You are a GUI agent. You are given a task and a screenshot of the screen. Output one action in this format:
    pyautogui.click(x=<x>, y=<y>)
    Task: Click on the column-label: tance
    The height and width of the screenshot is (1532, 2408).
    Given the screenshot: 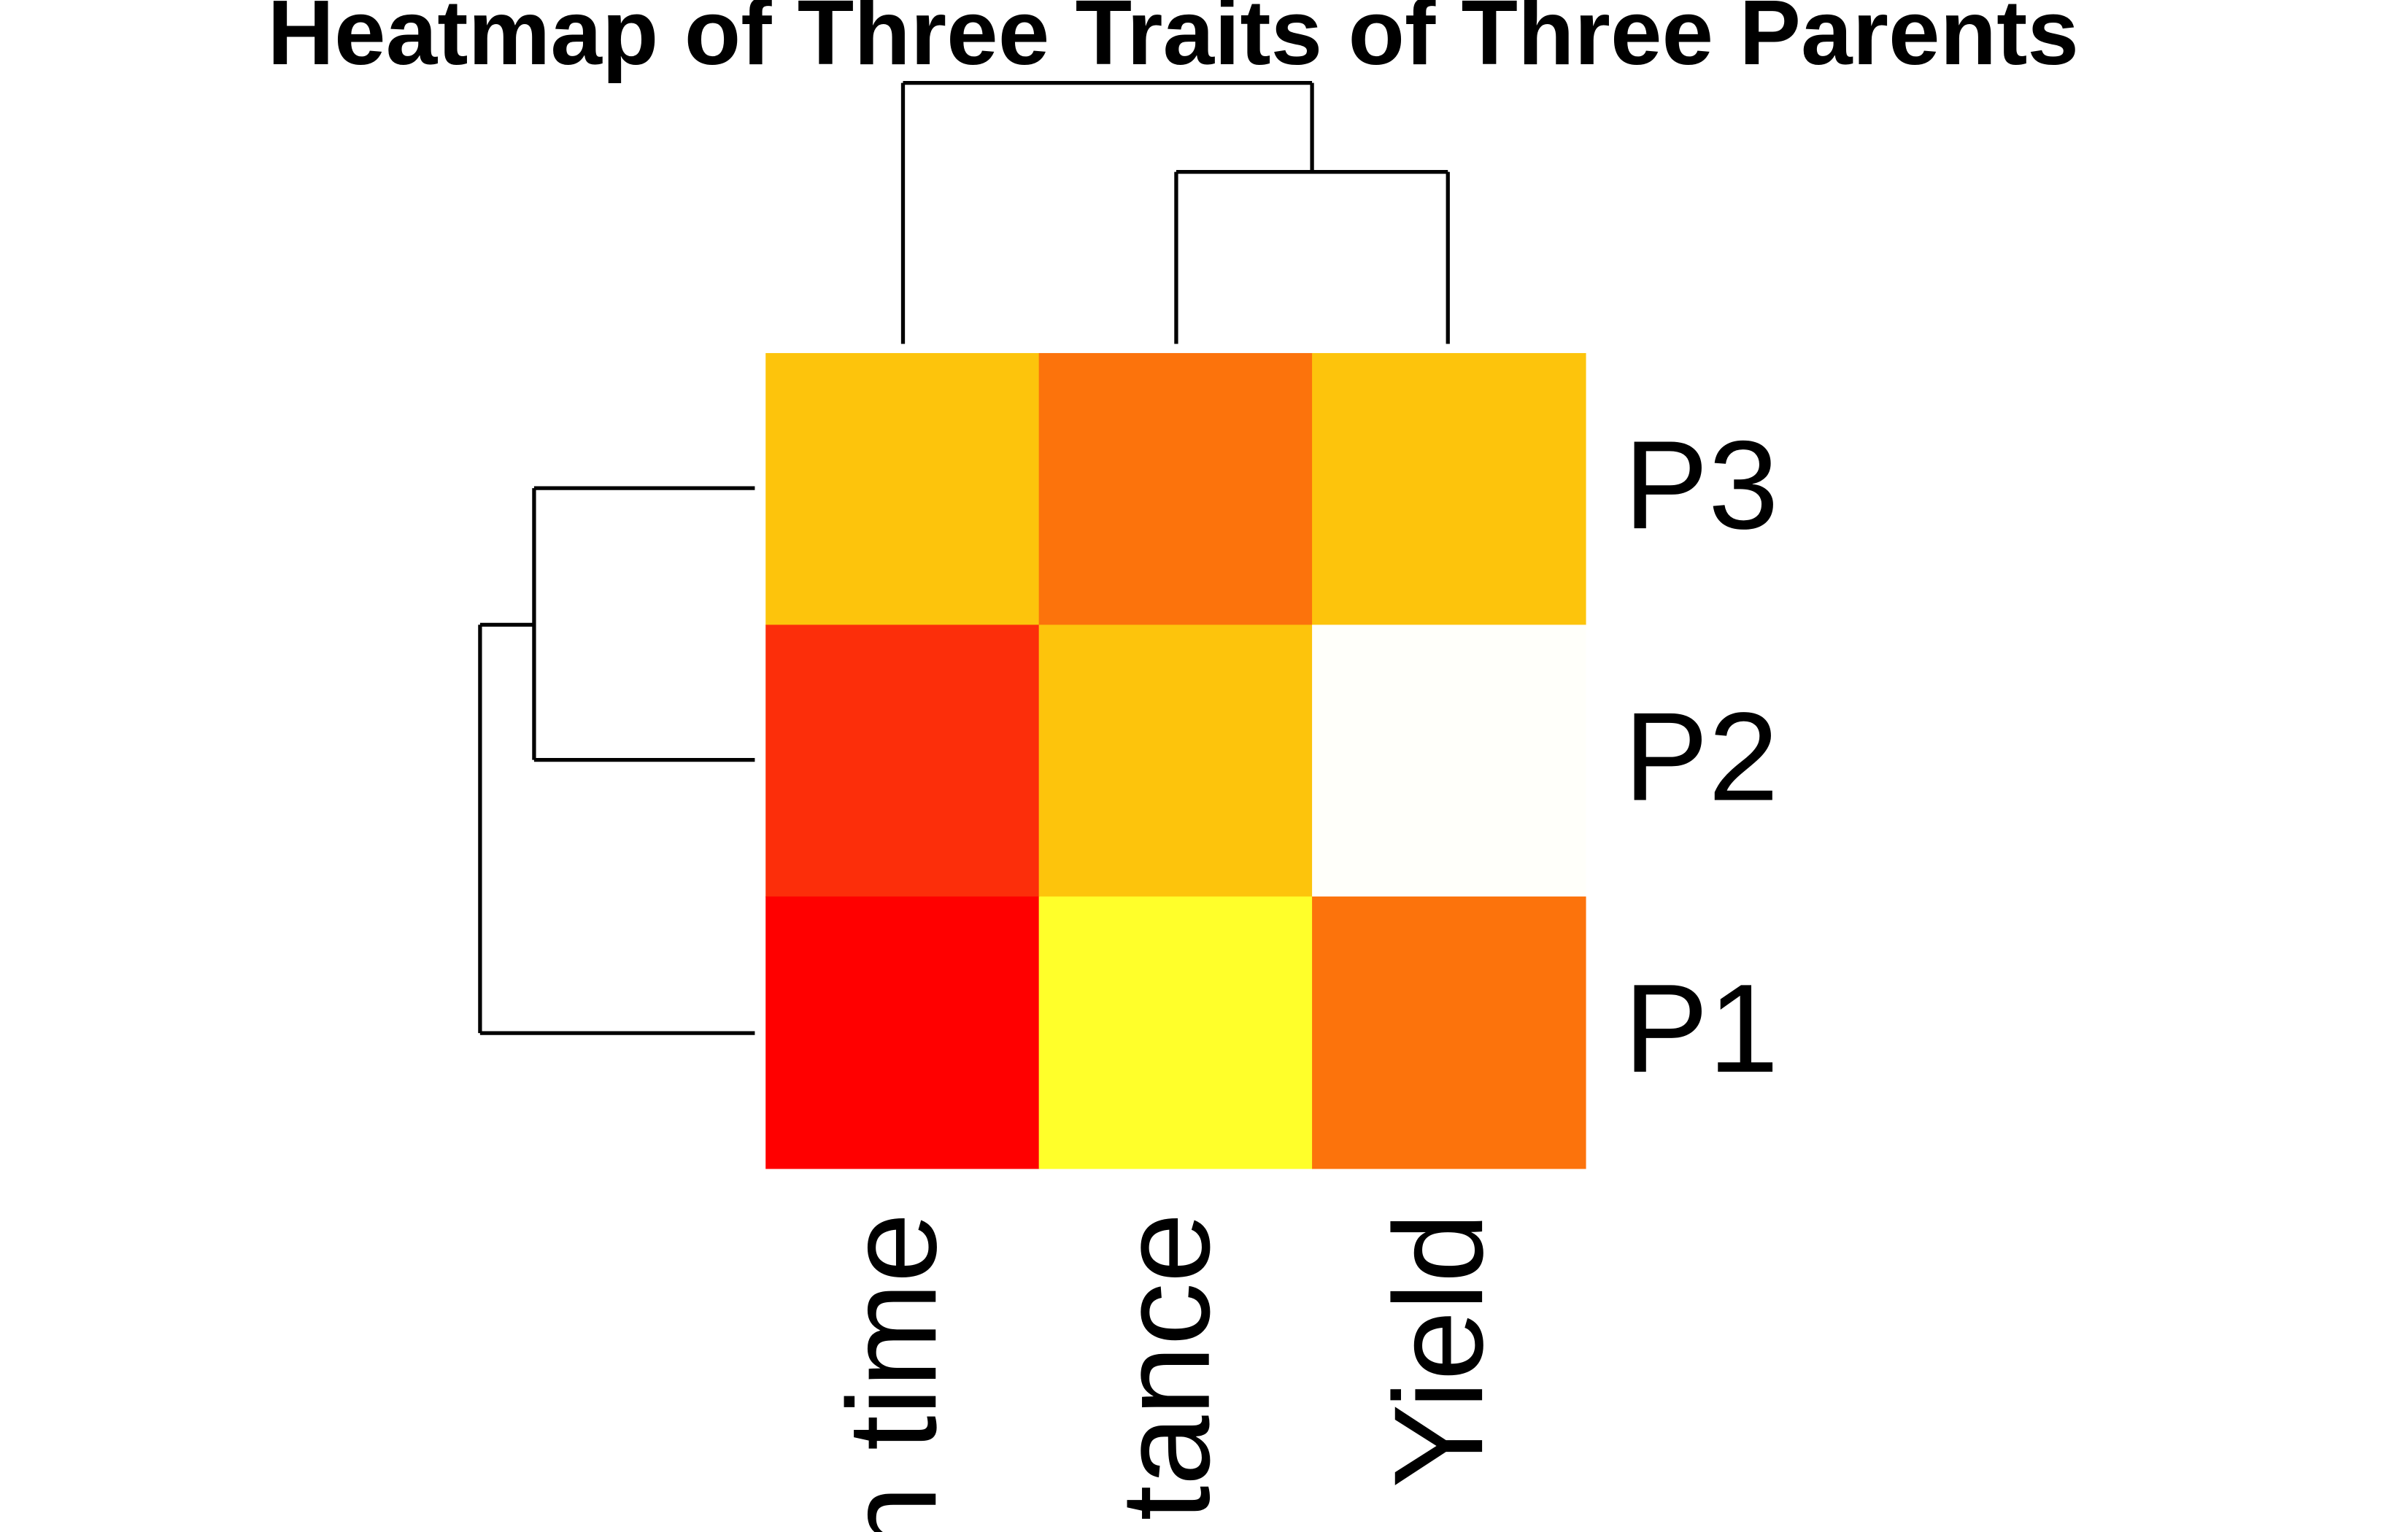 What is the action you would take?
    pyautogui.click(x=1165, y=1366)
    